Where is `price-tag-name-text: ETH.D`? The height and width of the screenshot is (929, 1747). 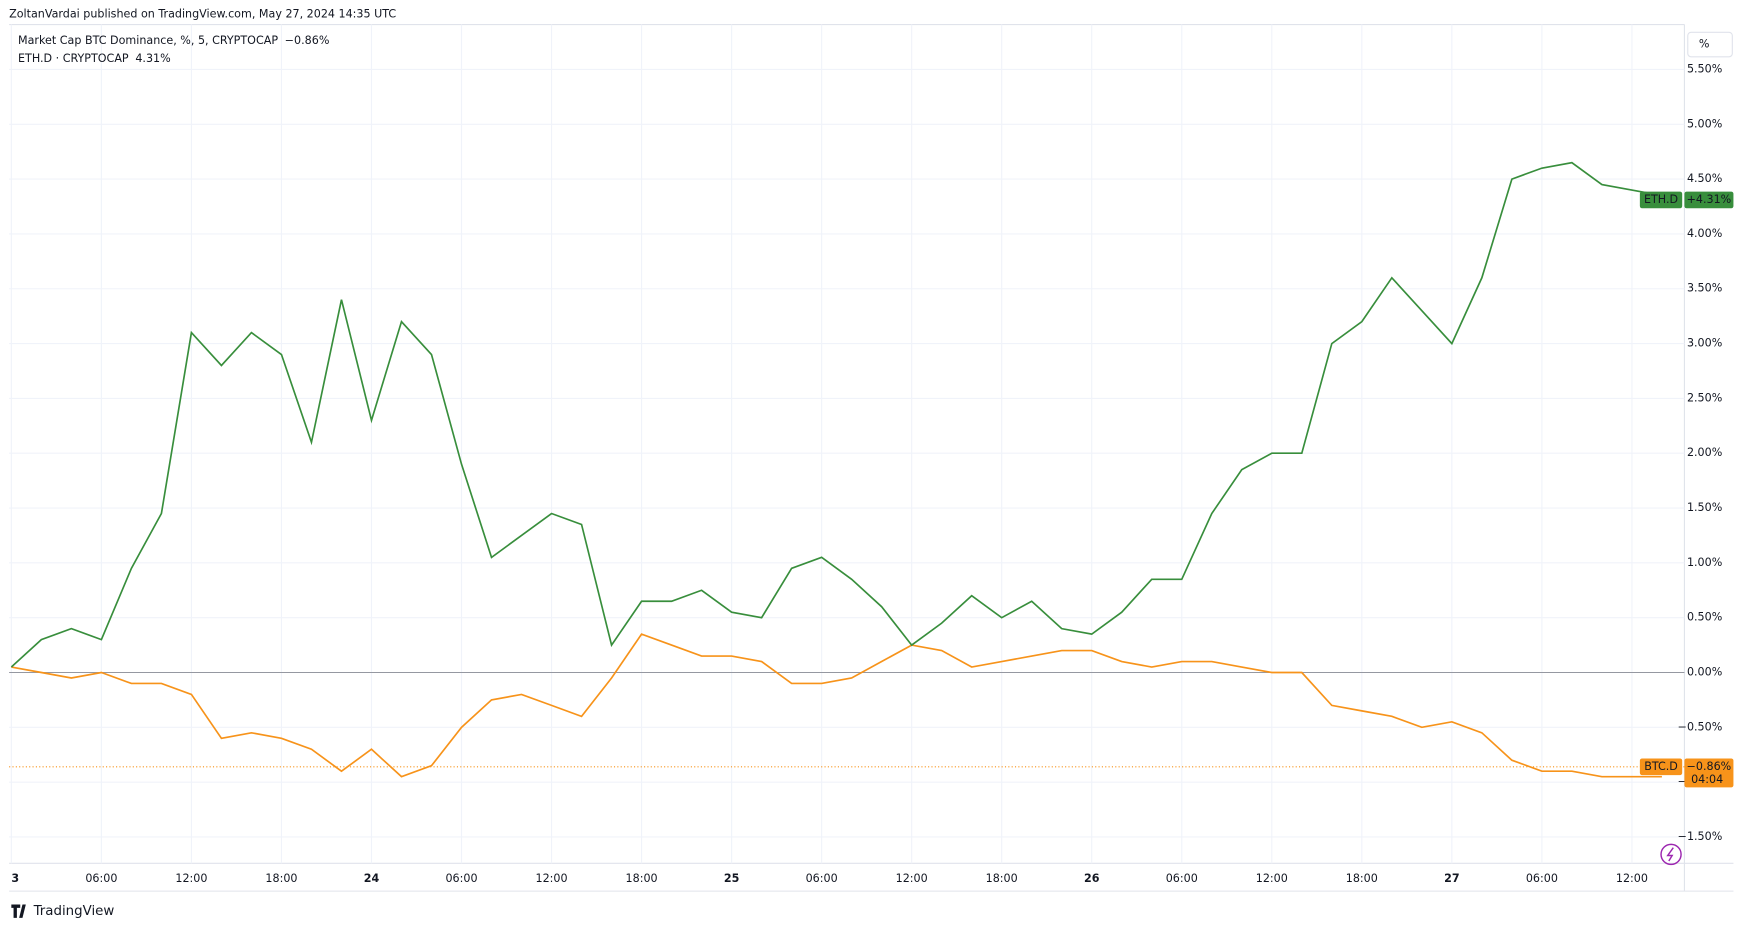 price-tag-name-text: ETH.D is located at coordinates (1661, 199).